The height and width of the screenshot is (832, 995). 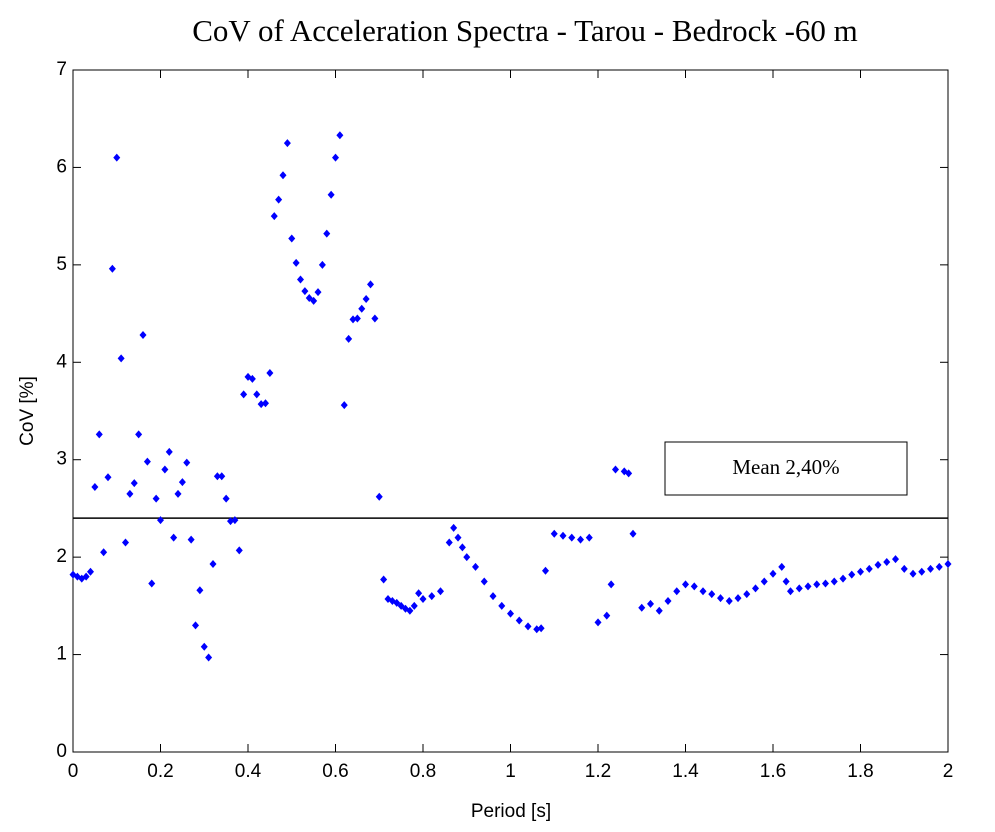 I want to click on x-tick-label: 0, so click(x=73, y=771).